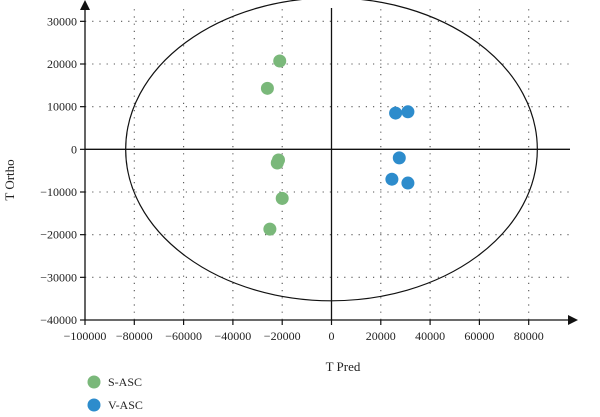 The width and height of the screenshot is (600, 417). What do you see at coordinates (332, 336) in the screenshot?
I see `x-tick-label-0: 0` at bounding box center [332, 336].